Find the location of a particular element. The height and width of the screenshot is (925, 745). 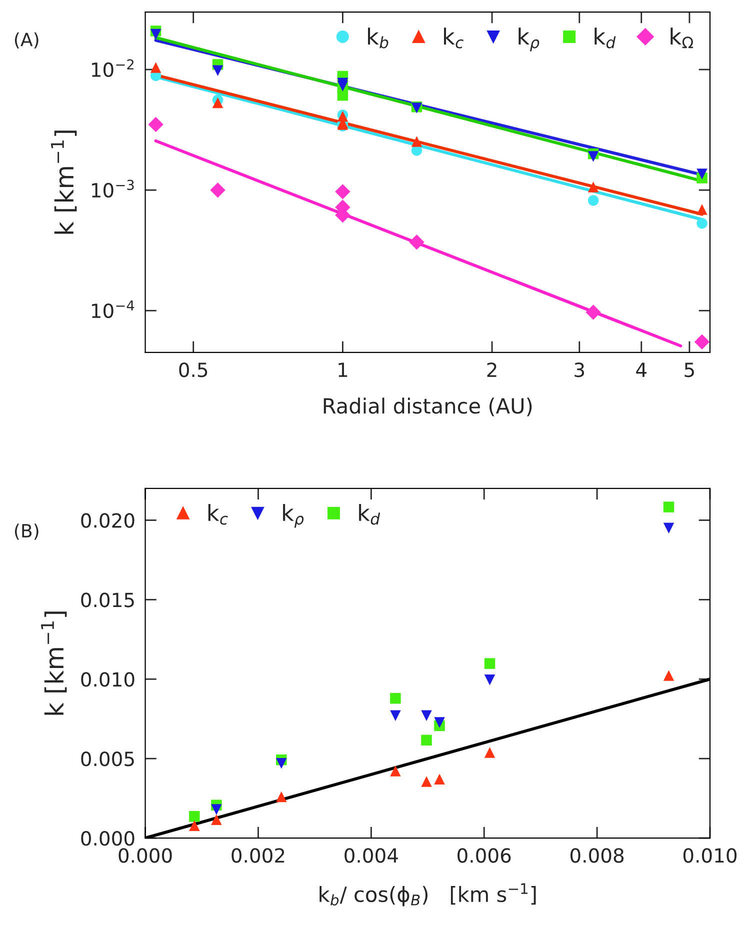

text: (A) is located at coordinates (26, 40).